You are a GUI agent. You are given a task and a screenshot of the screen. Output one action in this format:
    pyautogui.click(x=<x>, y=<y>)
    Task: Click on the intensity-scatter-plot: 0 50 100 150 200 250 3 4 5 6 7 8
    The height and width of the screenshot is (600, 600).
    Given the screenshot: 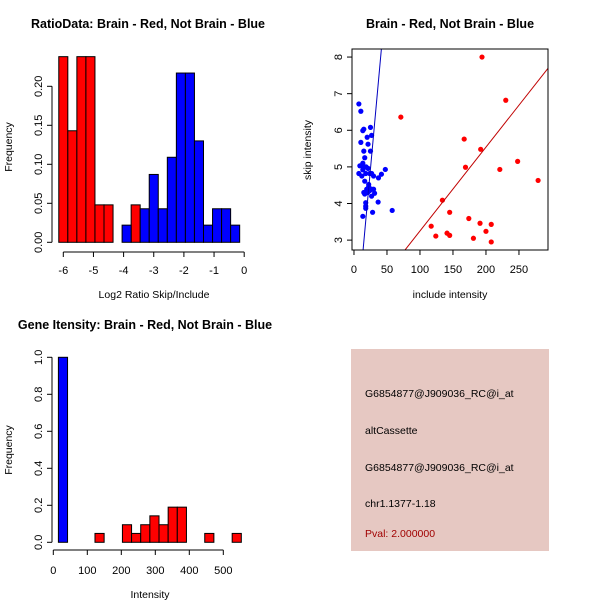 What is the action you would take?
    pyautogui.click(x=441, y=162)
    